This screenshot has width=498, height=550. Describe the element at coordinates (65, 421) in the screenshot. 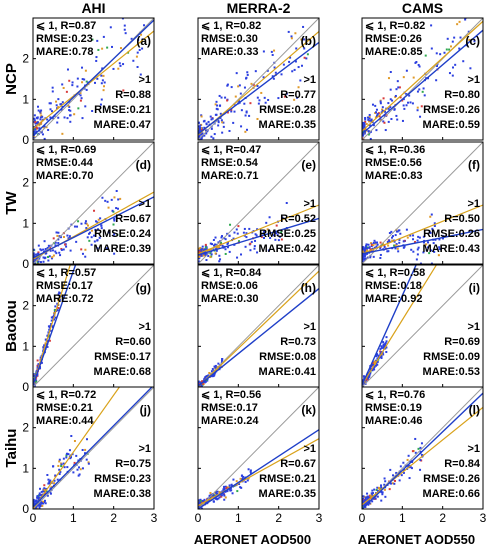

I see `stat-low-mare: MARE:0.44` at that location.